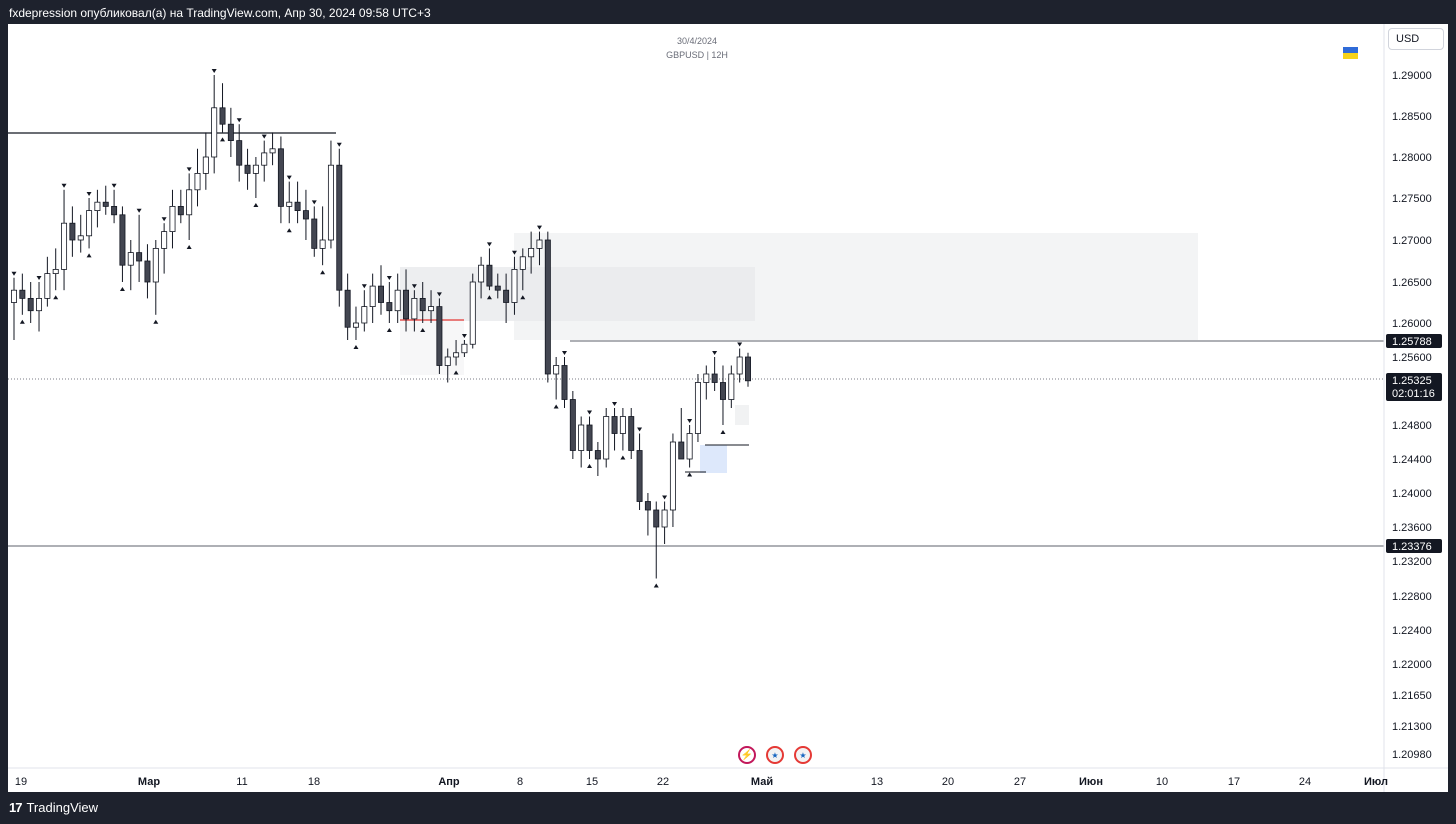 The height and width of the screenshot is (824, 1456). I want to click on y-tick-label: 1.22800, so click(1412, 597).